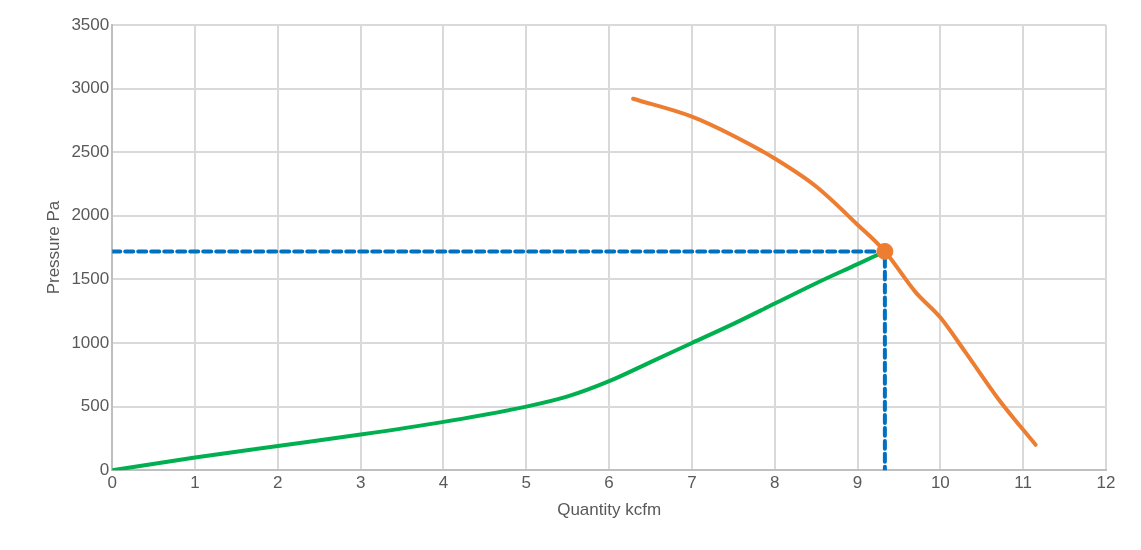 The height and width of the screenshot is (550, 1141). I want to click on y-axis-title: Pressure Pa, so click(53, 247).